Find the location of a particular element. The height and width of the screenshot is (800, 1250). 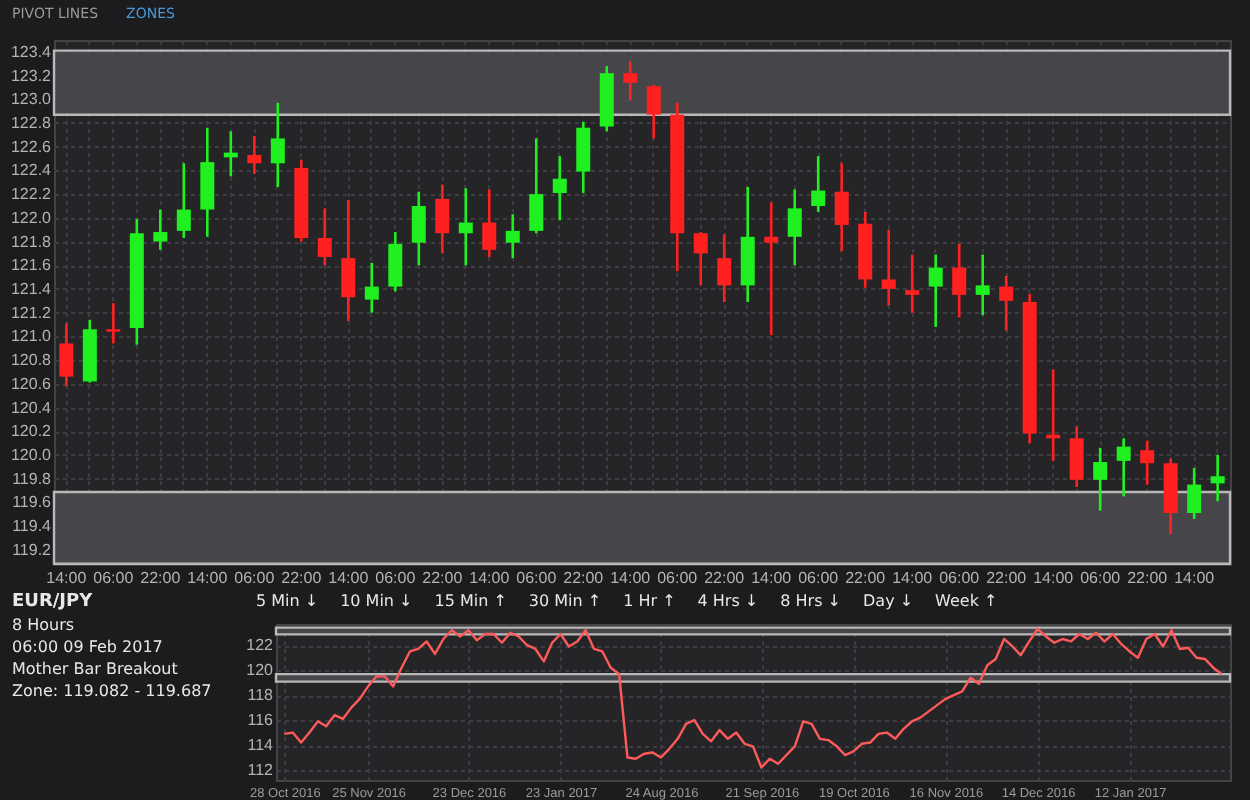

y-tick-label: 119.8 is located at coordinates (32, 478).